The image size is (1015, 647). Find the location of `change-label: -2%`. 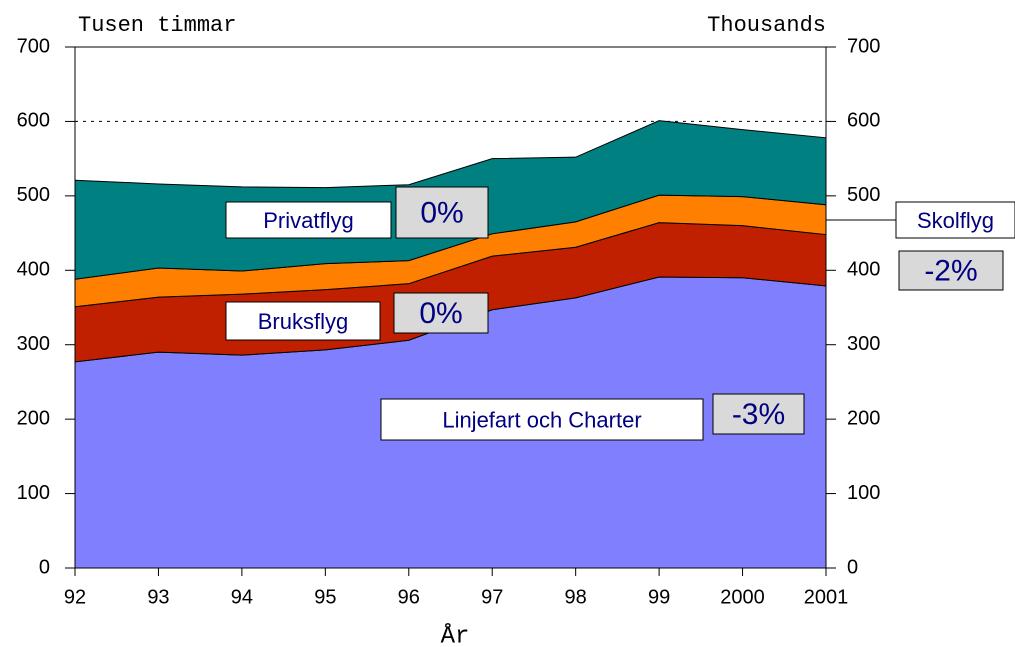

change-label: -2% is located at coordinates (950, 270).